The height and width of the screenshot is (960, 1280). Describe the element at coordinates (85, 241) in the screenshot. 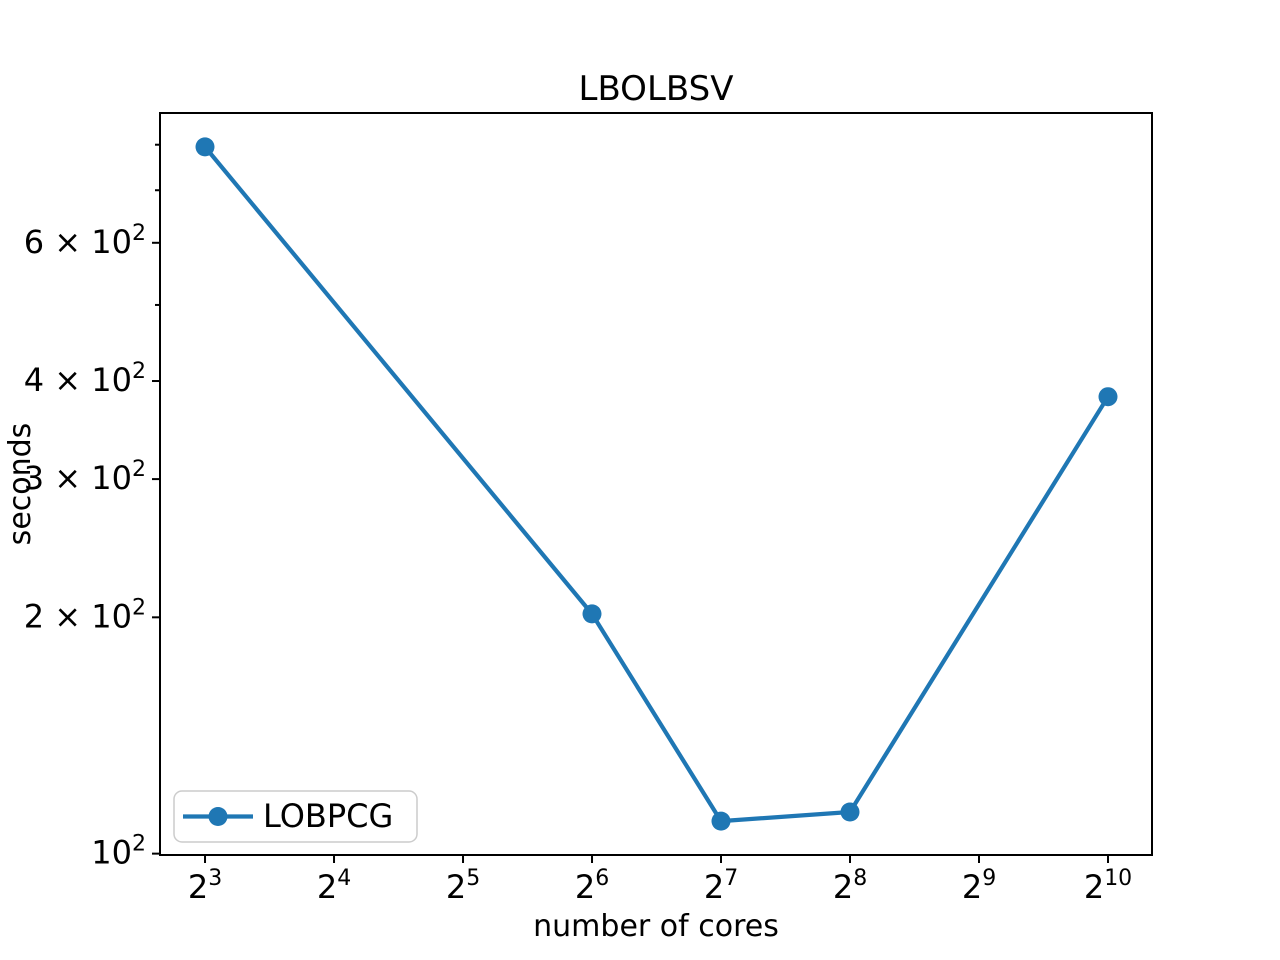

I see `y-tick-label: 6 × 102` at that location.